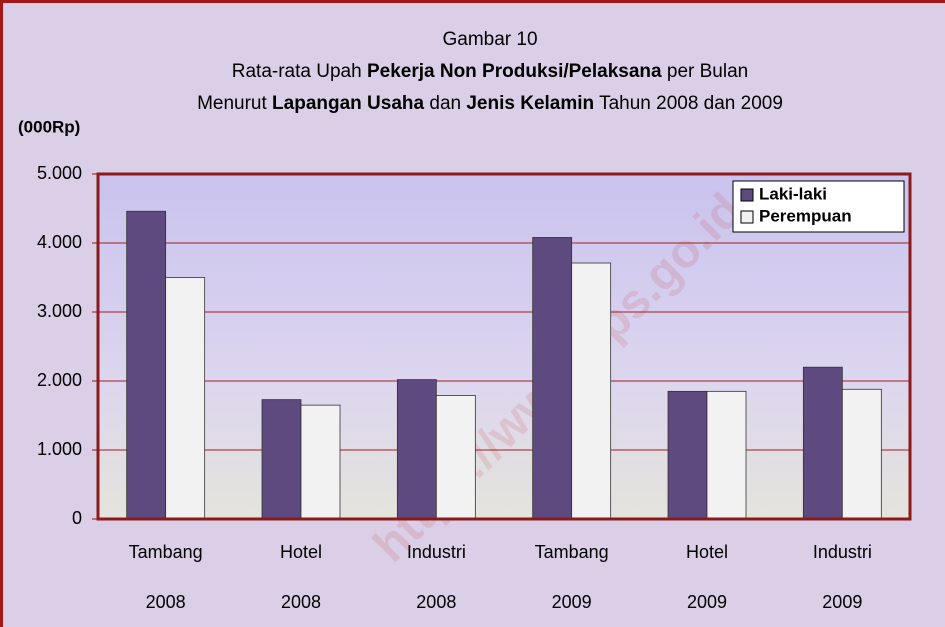 The height and width of the screenshot is (627, 945). I want to click on chart-title: Gambar 10, so click(489, 39).